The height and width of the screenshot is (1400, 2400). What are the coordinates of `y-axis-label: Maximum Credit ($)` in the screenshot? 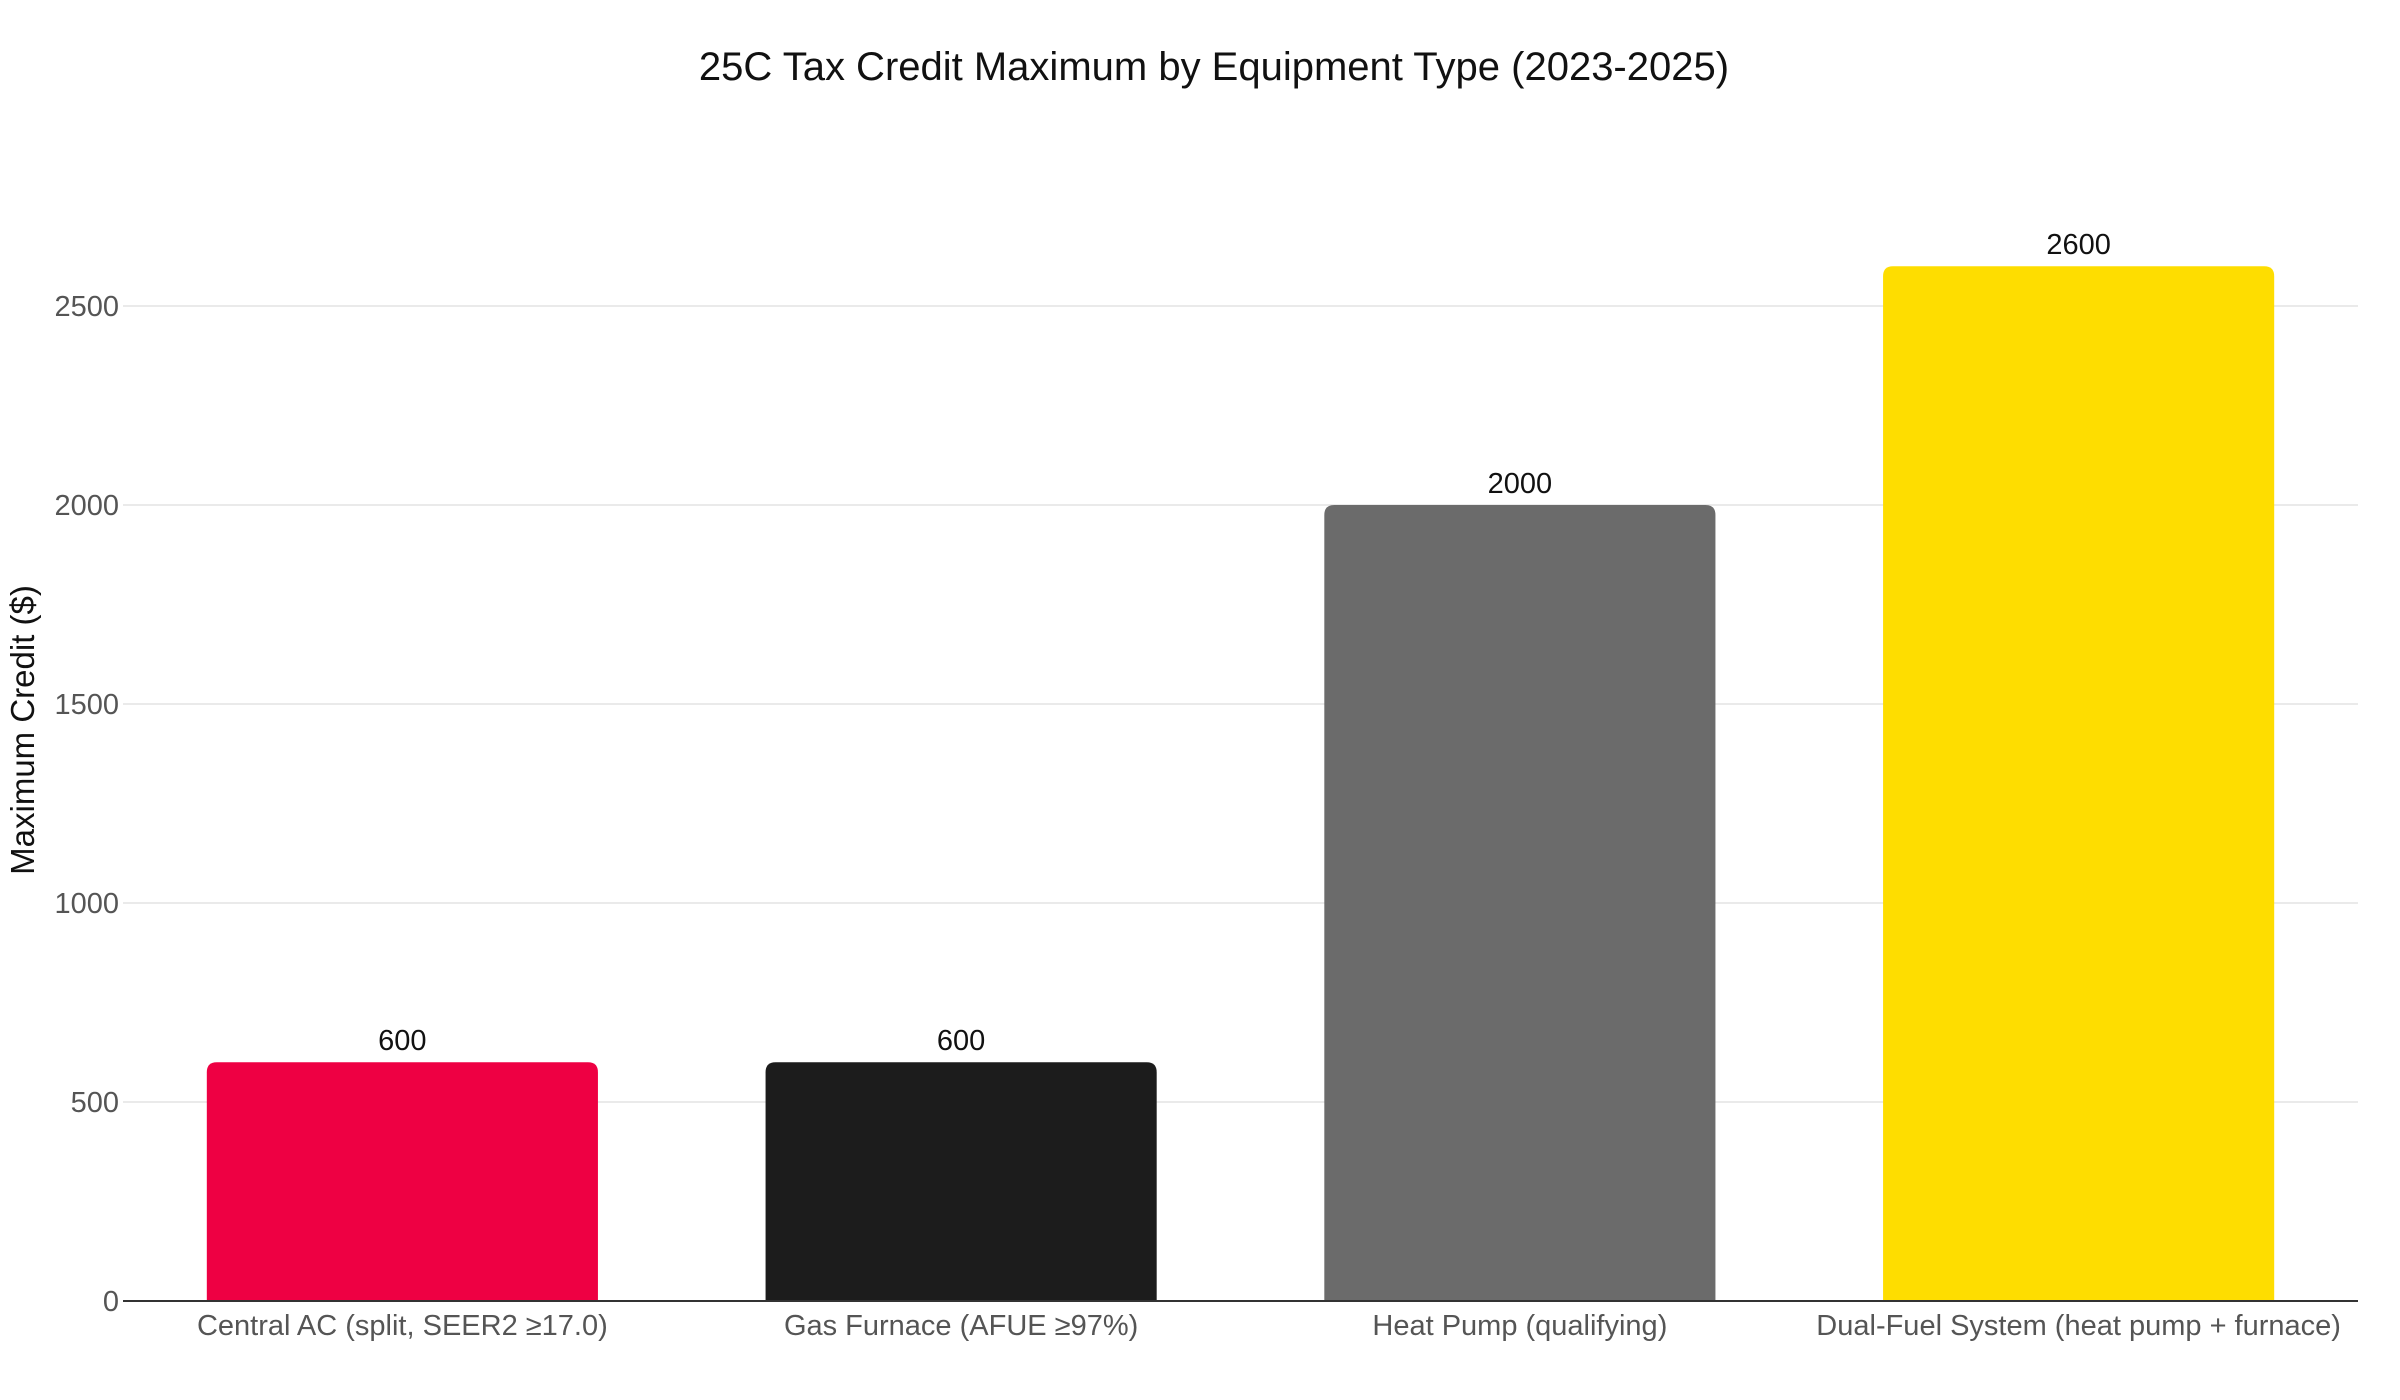 It's located at (22, 730).